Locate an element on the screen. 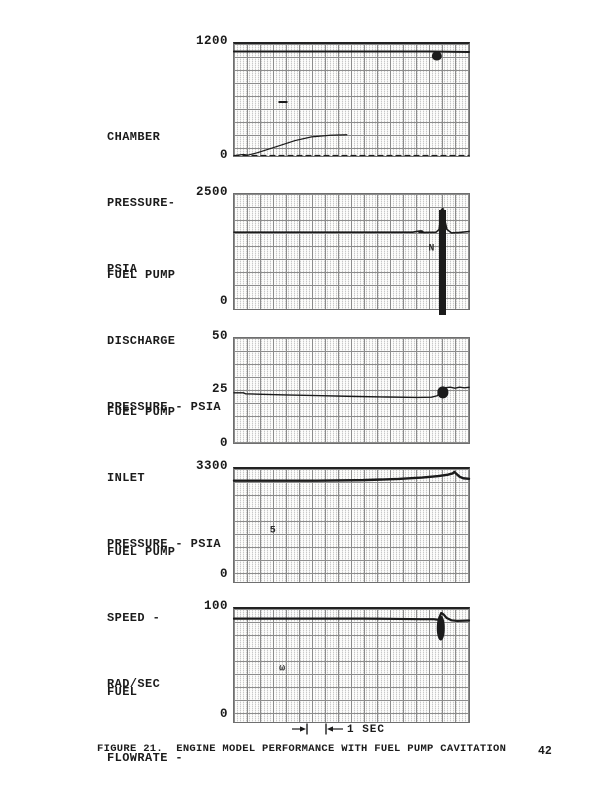  chart1-channel-label: CHAMBER PRESSURE- PSIA is located at coordinates (141, 203).